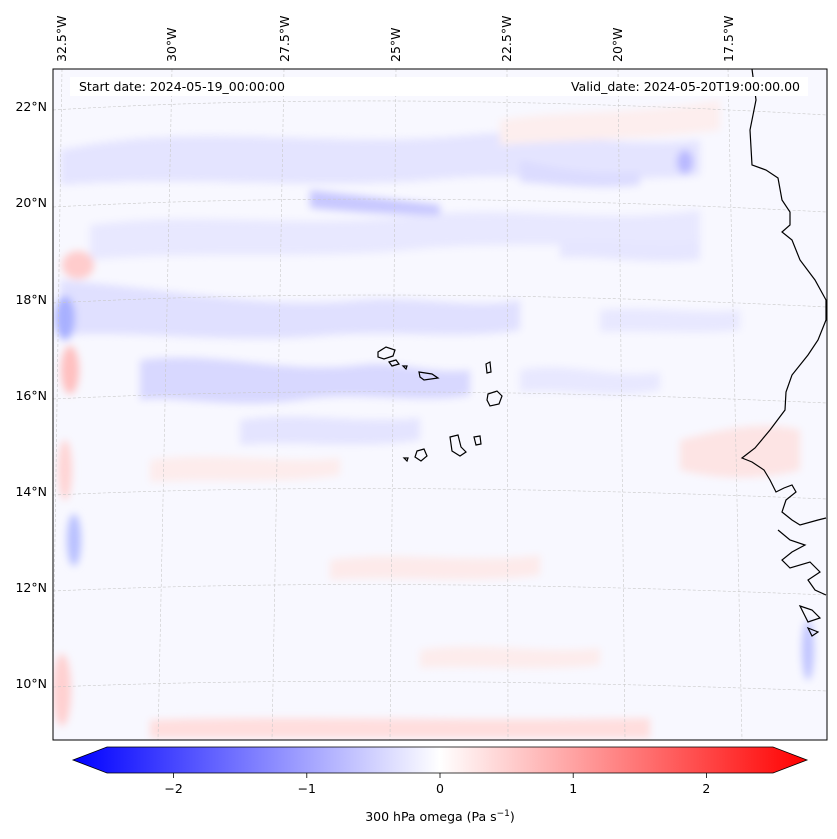  Describe the element at coordinates (783, 297) in the screenshot. I see `africa-coastline` at that location.